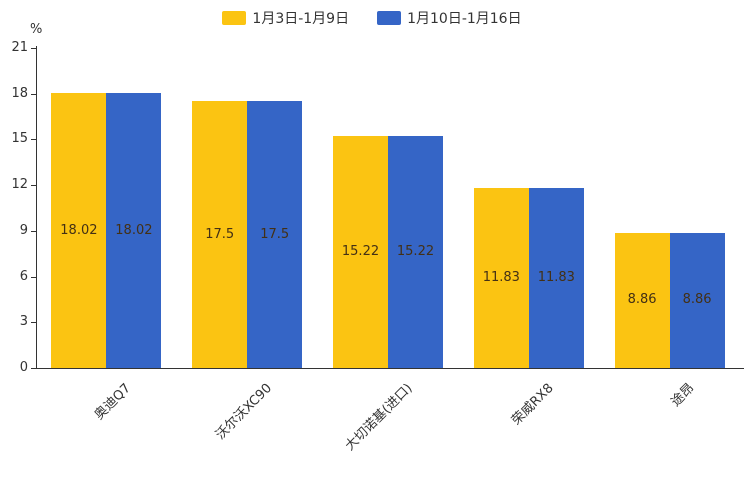 The width and height of the screenshot is (744, 496). Describe the element at coordinates (379, 417) in the screenshot. I see `x-category-label: 大切诺基(进口)` at that location.